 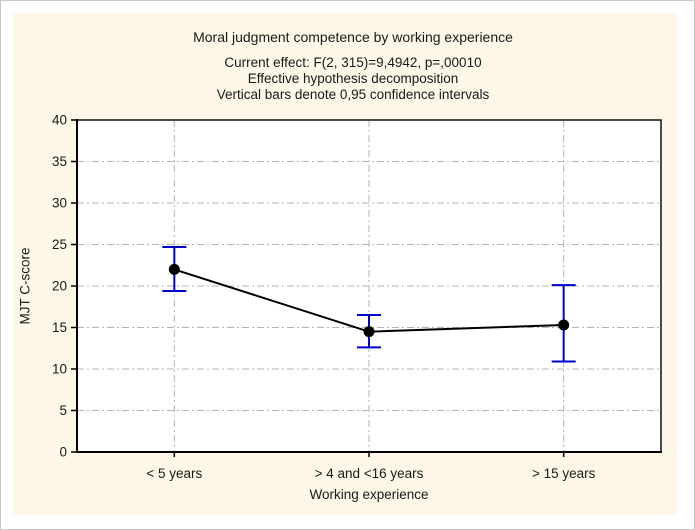 I want to click on y-axis-tick-label: 5, so click(x=63, y=410).